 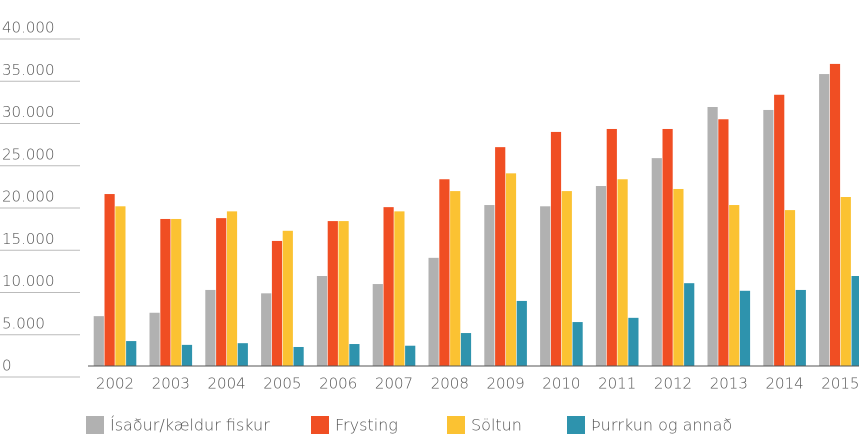 I want to click on x-tick-label: 2015, so click(x=840, y=384).